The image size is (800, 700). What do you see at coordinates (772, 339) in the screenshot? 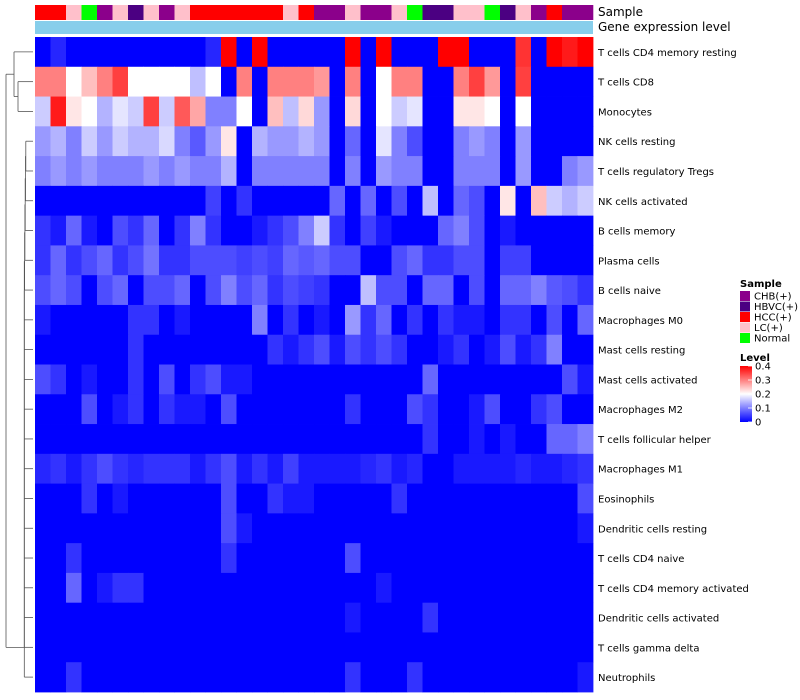
I see `legend-label: Normal` at bounding box center [772, 339].